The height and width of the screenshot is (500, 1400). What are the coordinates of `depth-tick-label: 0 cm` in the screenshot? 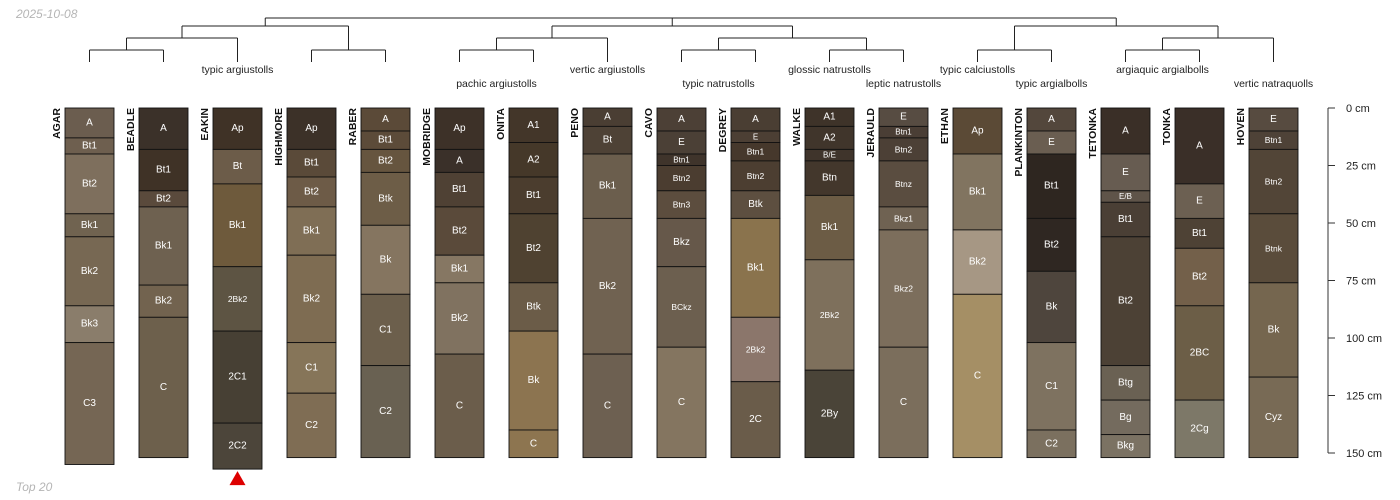 It's located at (1358, 109).